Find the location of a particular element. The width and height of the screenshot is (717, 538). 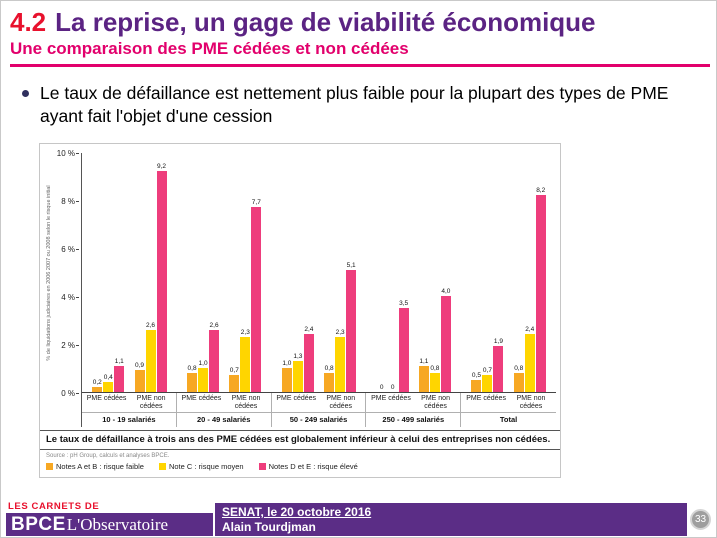

bar-column: 1,0 is located at coordinates (203, 376).